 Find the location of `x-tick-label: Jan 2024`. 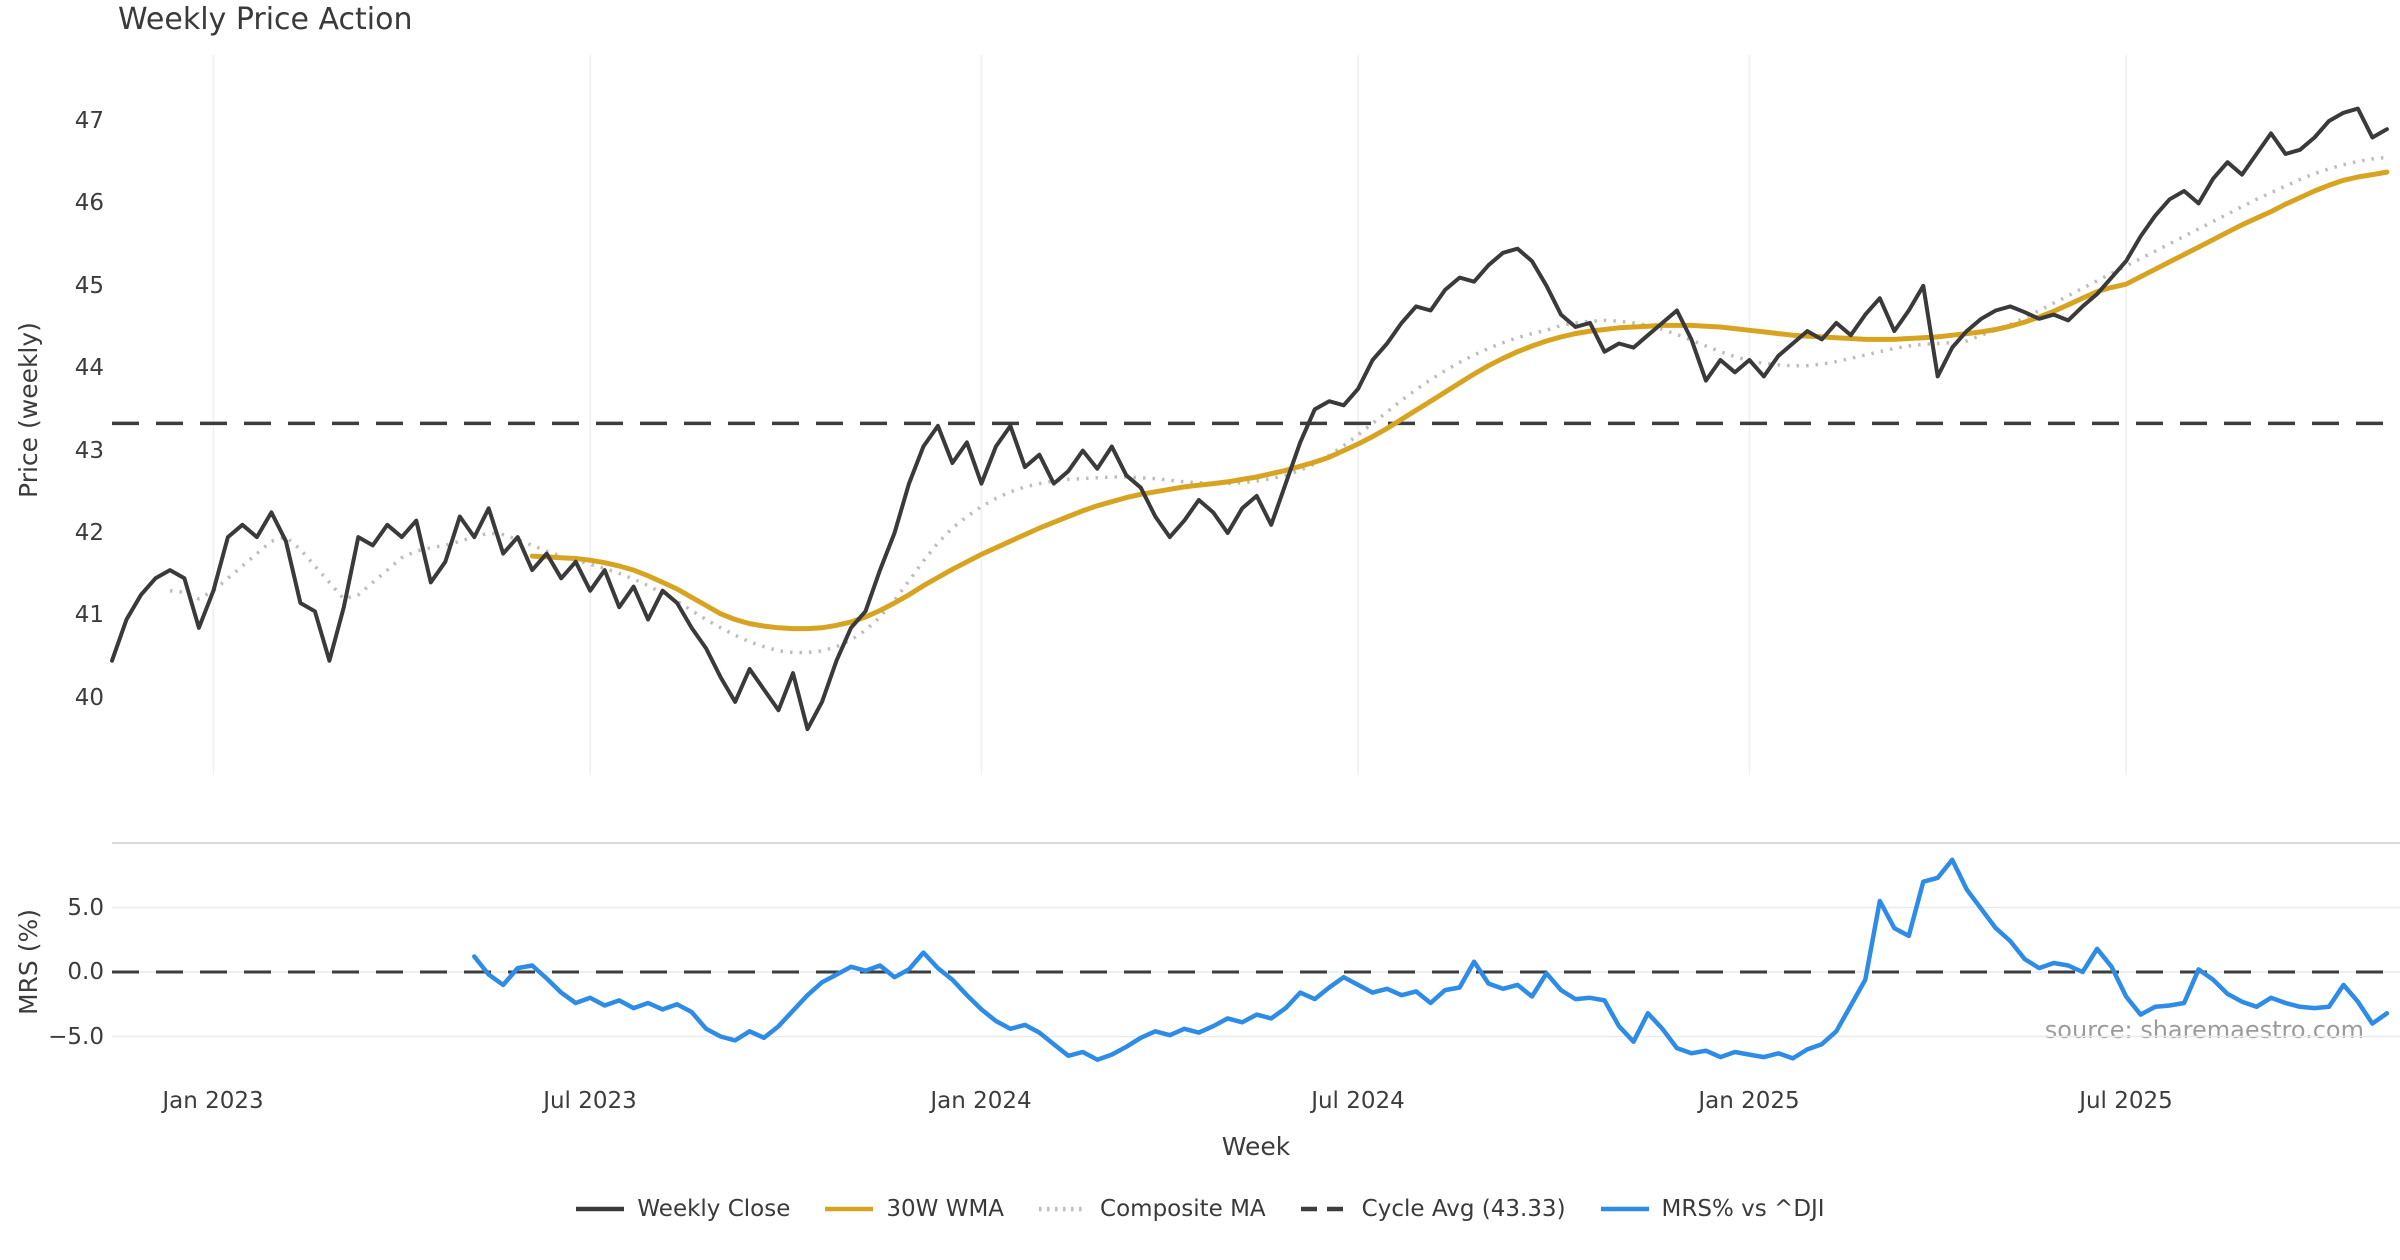

x-tick-label: Jan 2024 is located at coordinates (981, 1101).